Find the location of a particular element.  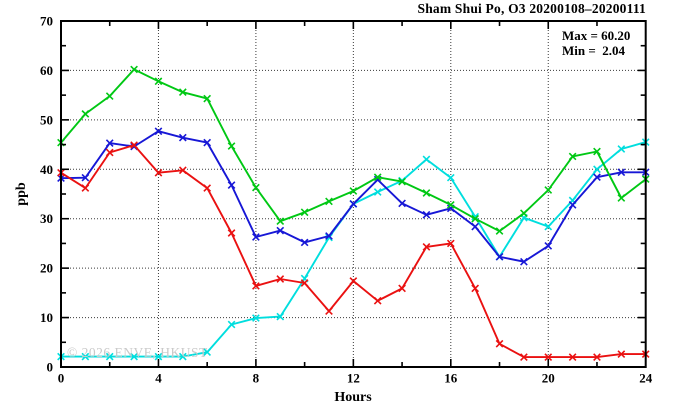

y-tick-label: 60 is located at coordinates (46, 70).